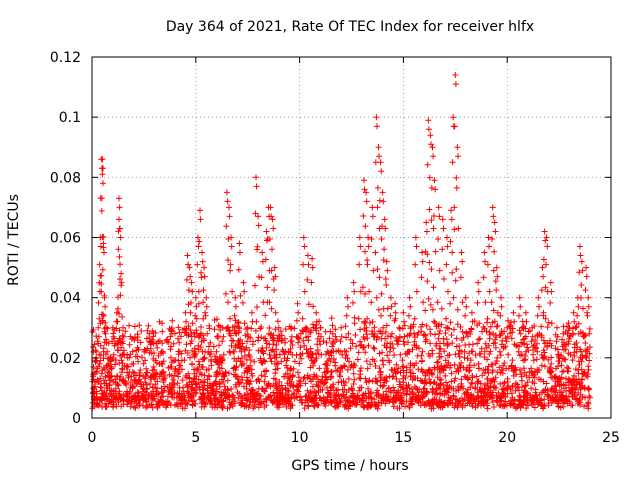 The image size is (640, 480). I want to click on x-tick-labels: 0 5 10 15 20 25, so click(354, 438).